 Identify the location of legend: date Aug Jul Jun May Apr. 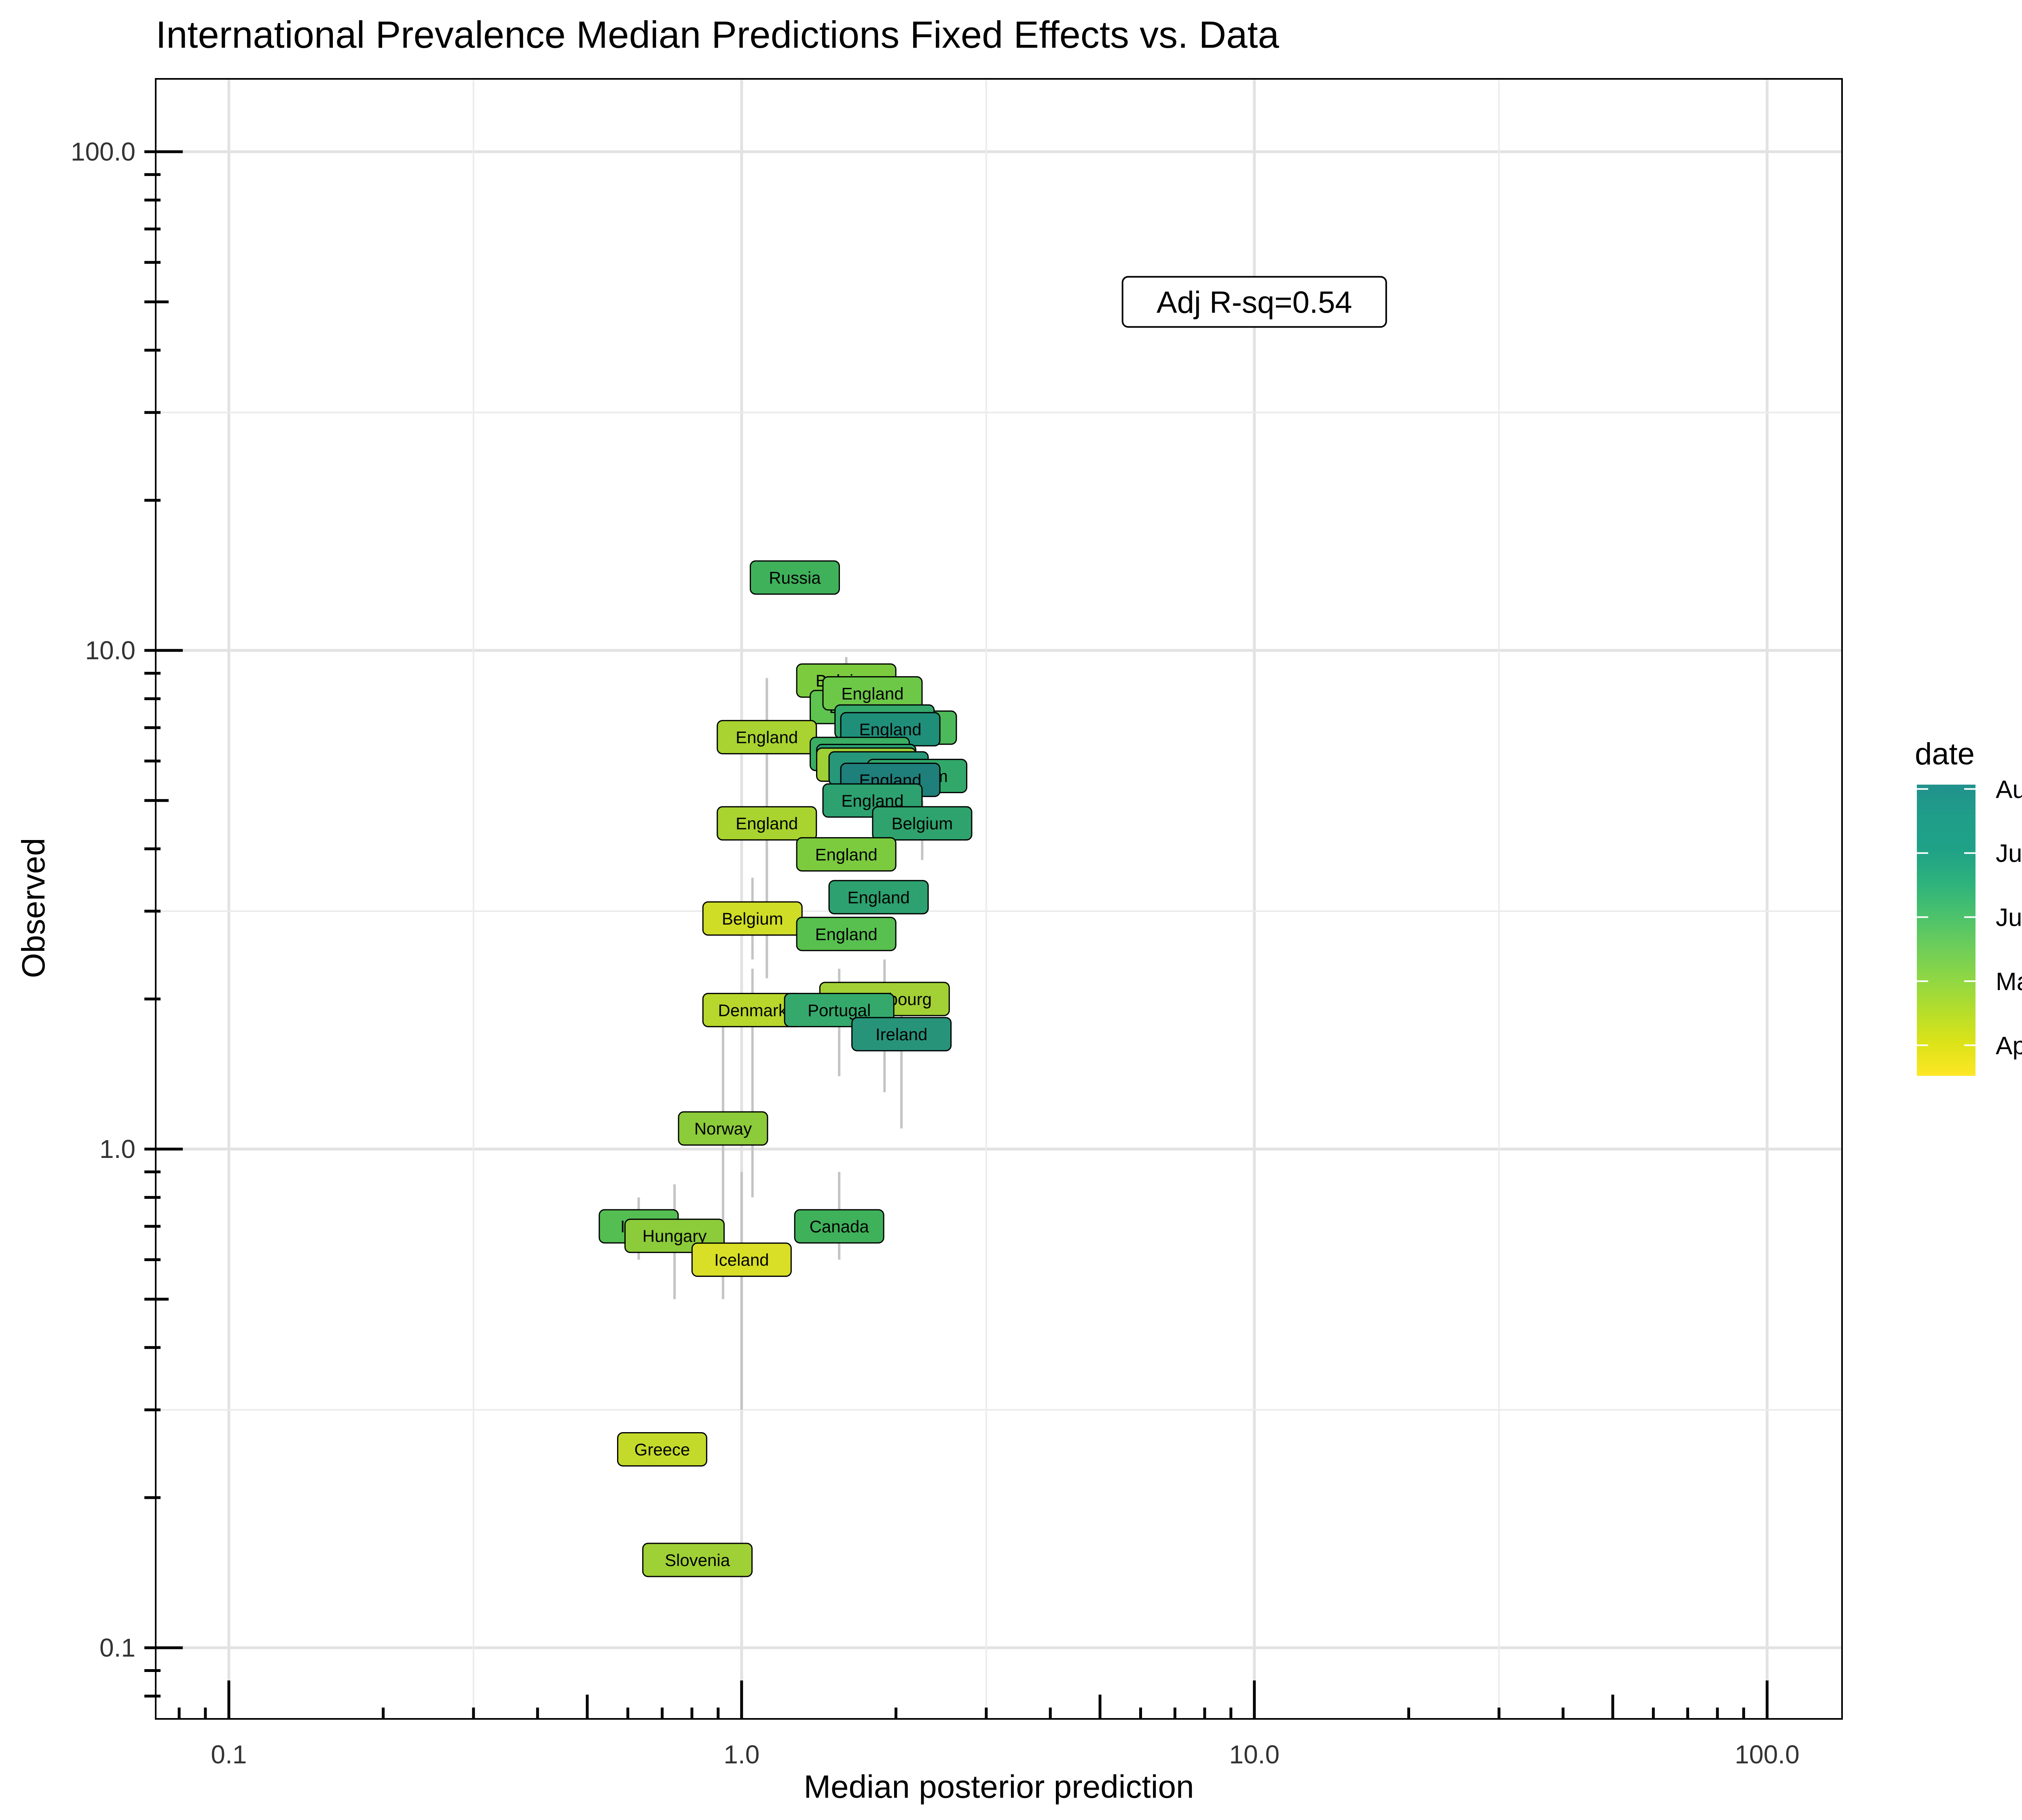
(1968, 906).